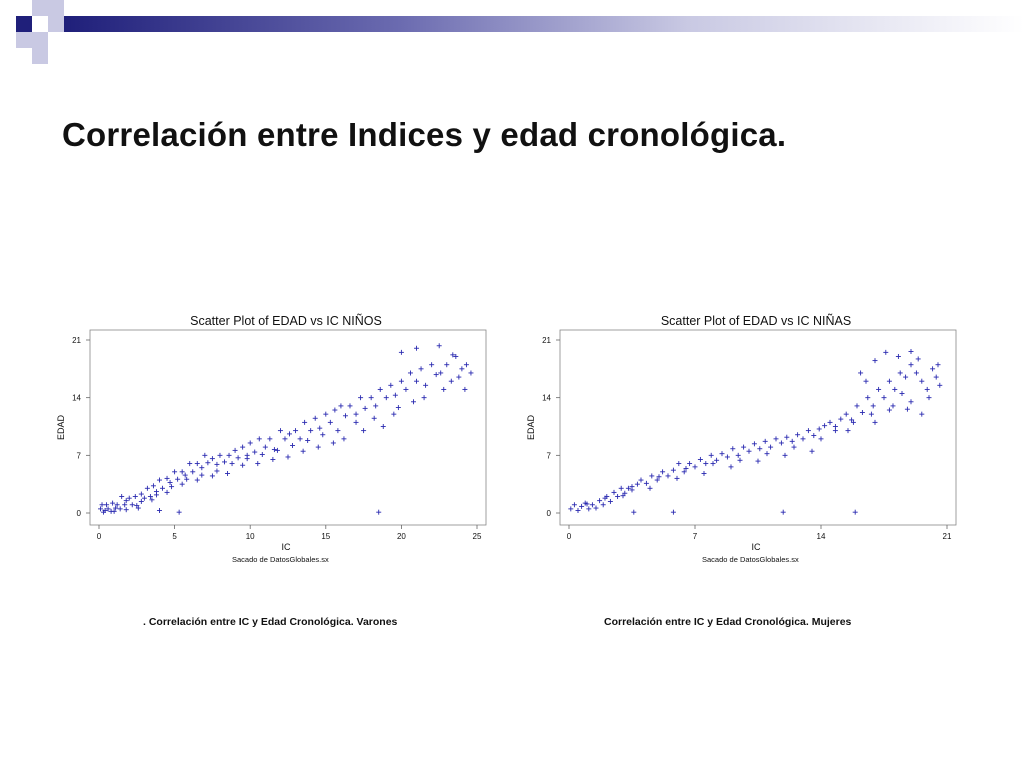 The image size is (1024, 768). I want to click on x-tick-label: 5, so click(174, 536).